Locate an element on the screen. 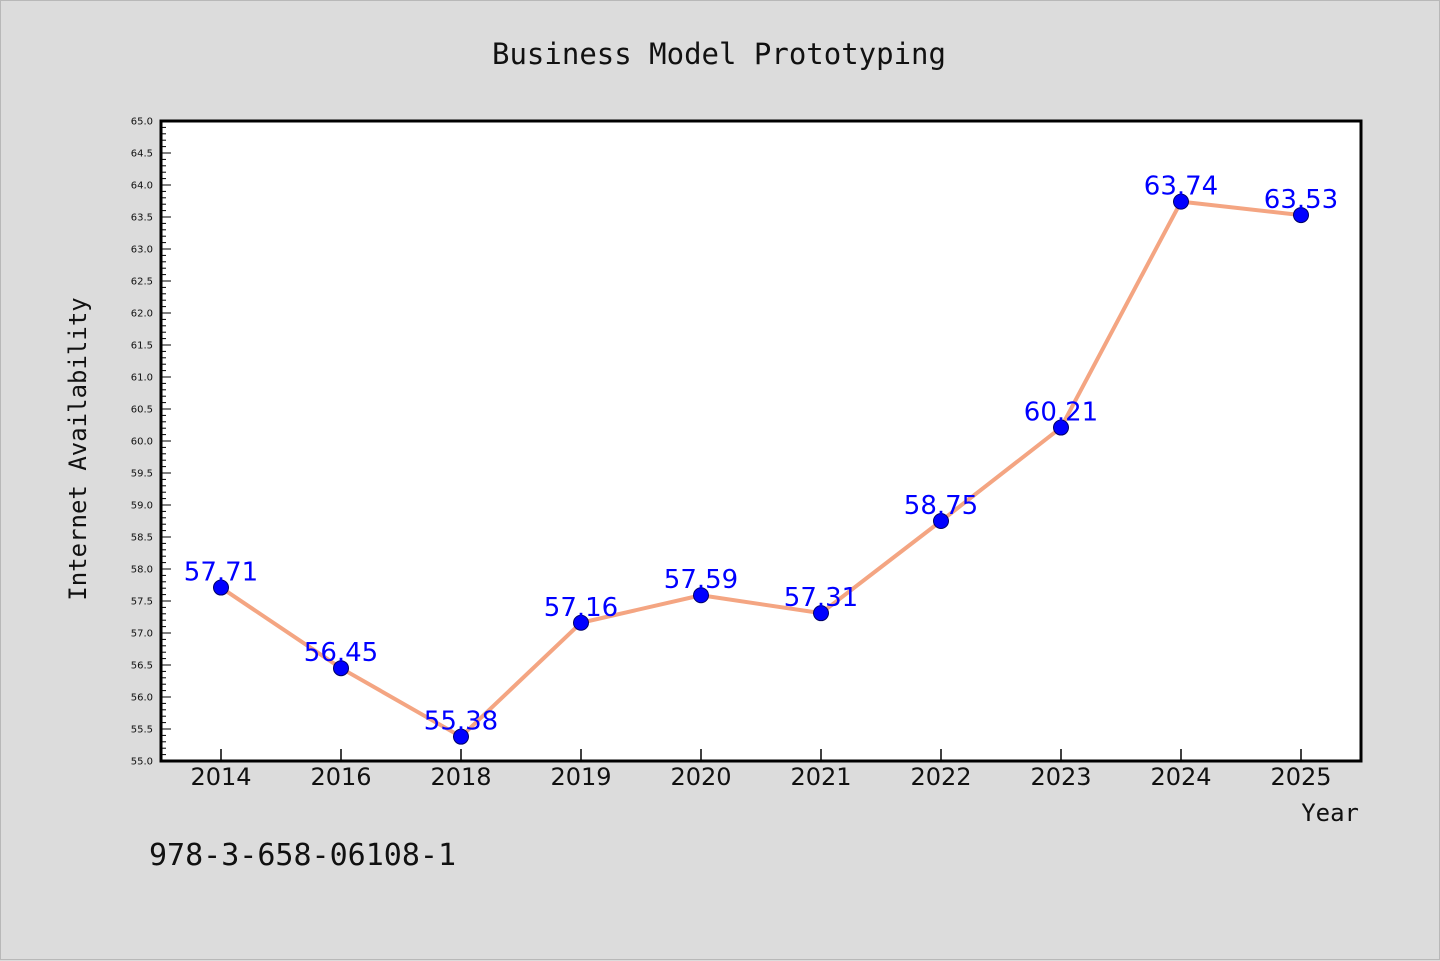 The width and height of the screenshot is (1440, 961). y-tick-label: 58.0 is located at coordinates (142, 570).